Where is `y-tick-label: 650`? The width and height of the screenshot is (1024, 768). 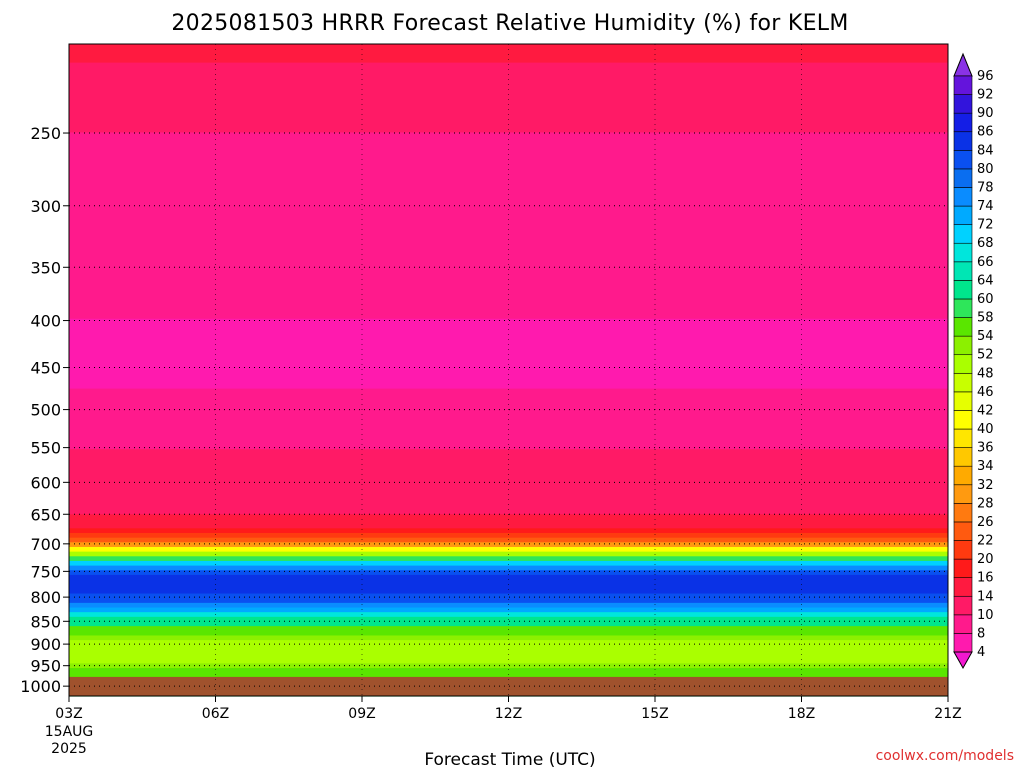 y-tick-label: 650 is located at coordinates (45, 514).